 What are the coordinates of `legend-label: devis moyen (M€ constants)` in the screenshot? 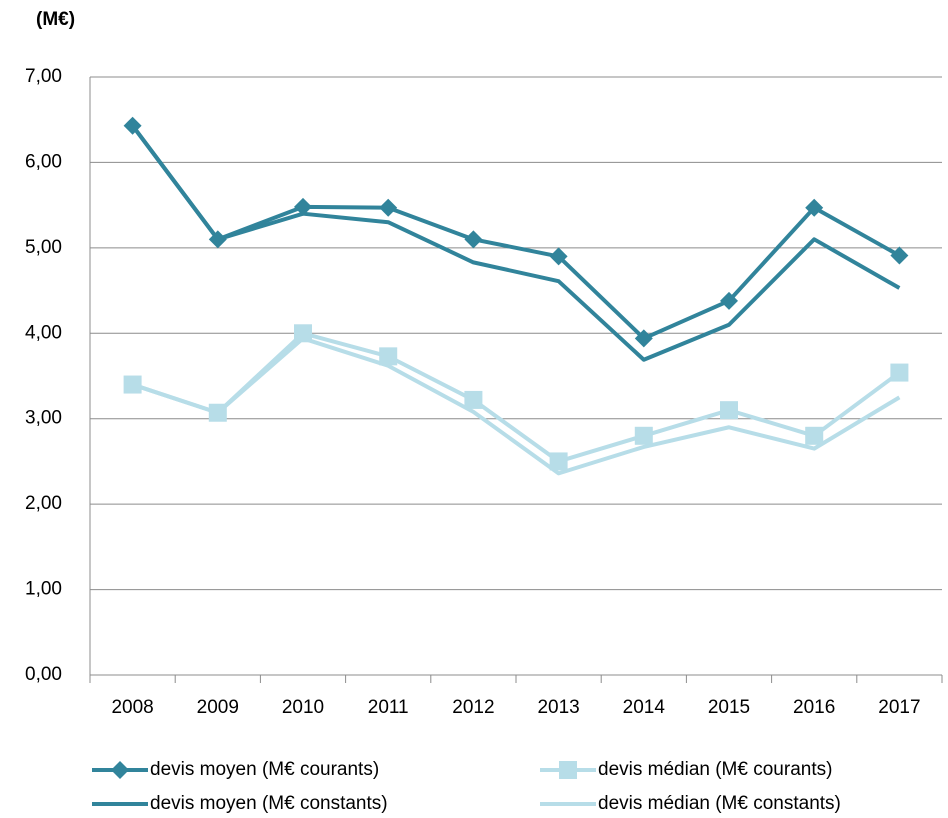 It's located at (269, 803).